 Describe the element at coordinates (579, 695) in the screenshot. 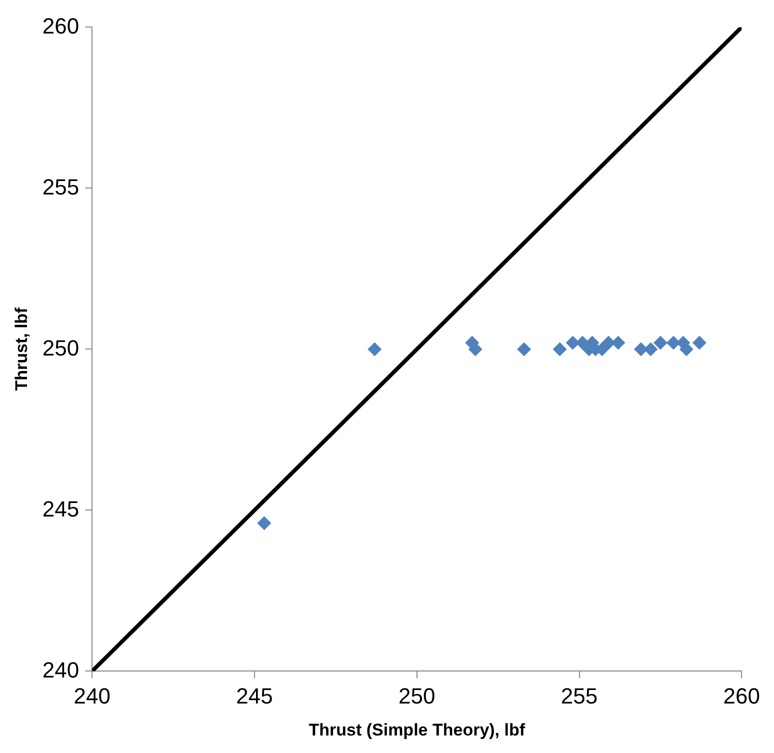

I see `x-tick-label: 255` at that location.